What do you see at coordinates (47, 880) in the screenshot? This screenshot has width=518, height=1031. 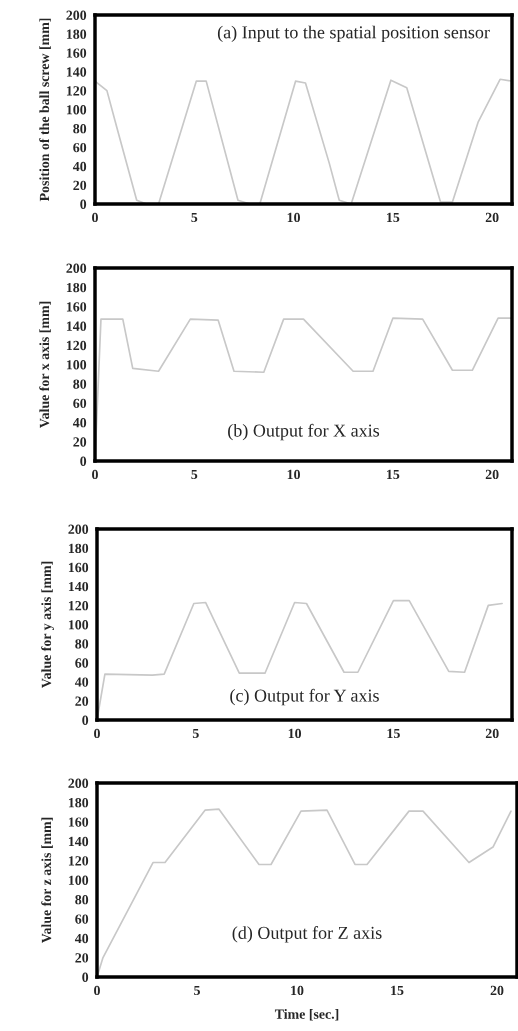 I see `y-axis-title: Value for z axis [mm]` at bounding box center [47, 880].